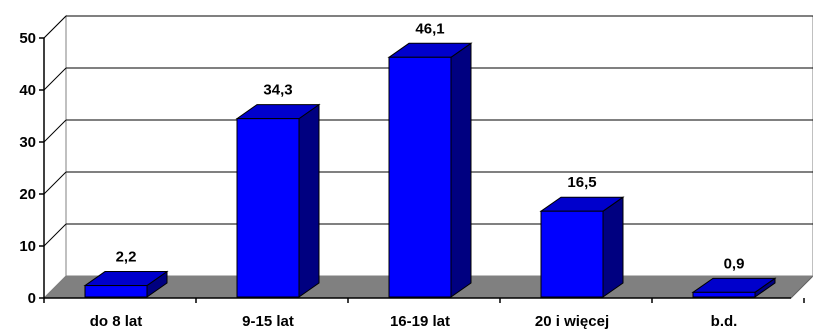 The image size is (813, 334). What do you see at coordinates (55, 157) in the screenshot?
I see `chart-side-wall` at bounding box center [55, 157].